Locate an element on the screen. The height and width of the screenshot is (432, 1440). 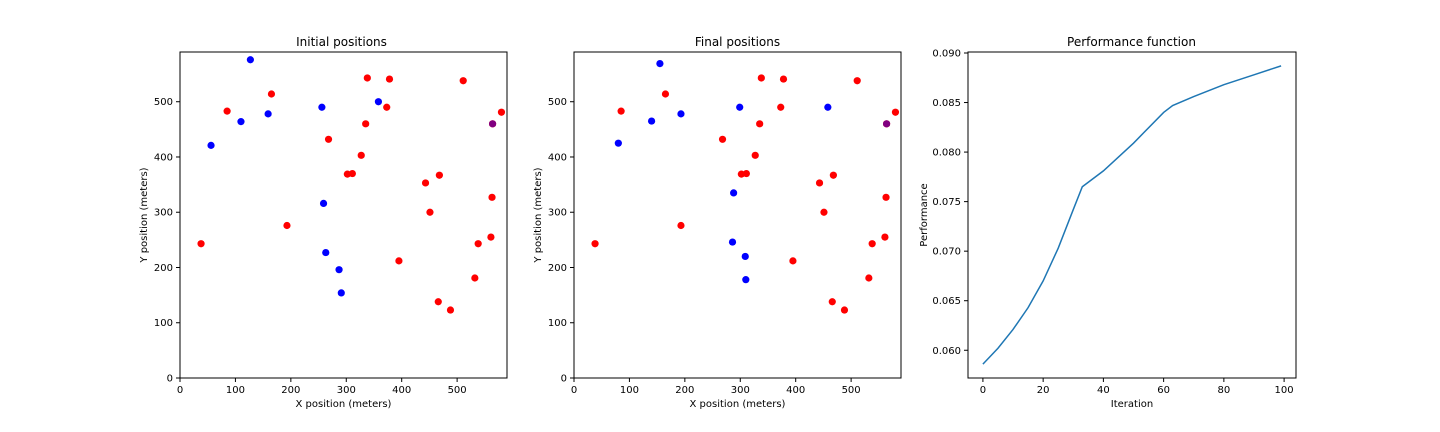
chart-title: Final positions is located at coordinates (737, 42).